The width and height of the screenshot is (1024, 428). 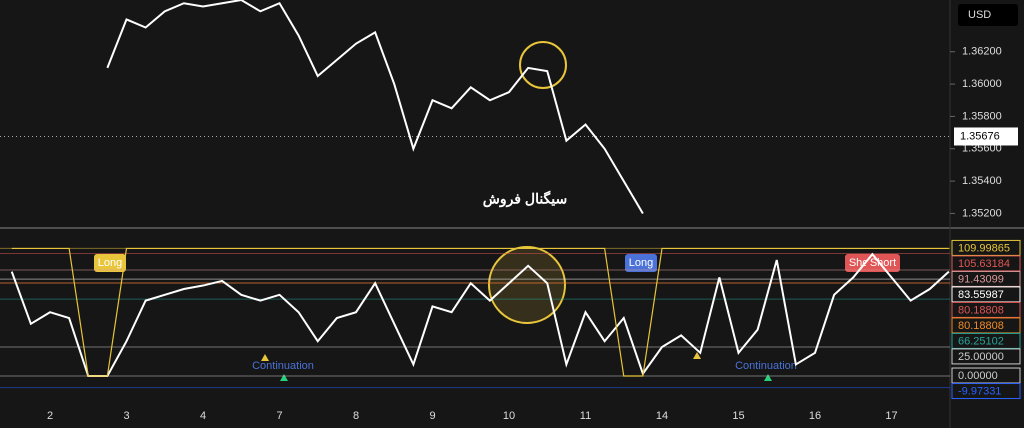 I want to click on y-tick-label: 1.36200, so click(x=982, y=52).